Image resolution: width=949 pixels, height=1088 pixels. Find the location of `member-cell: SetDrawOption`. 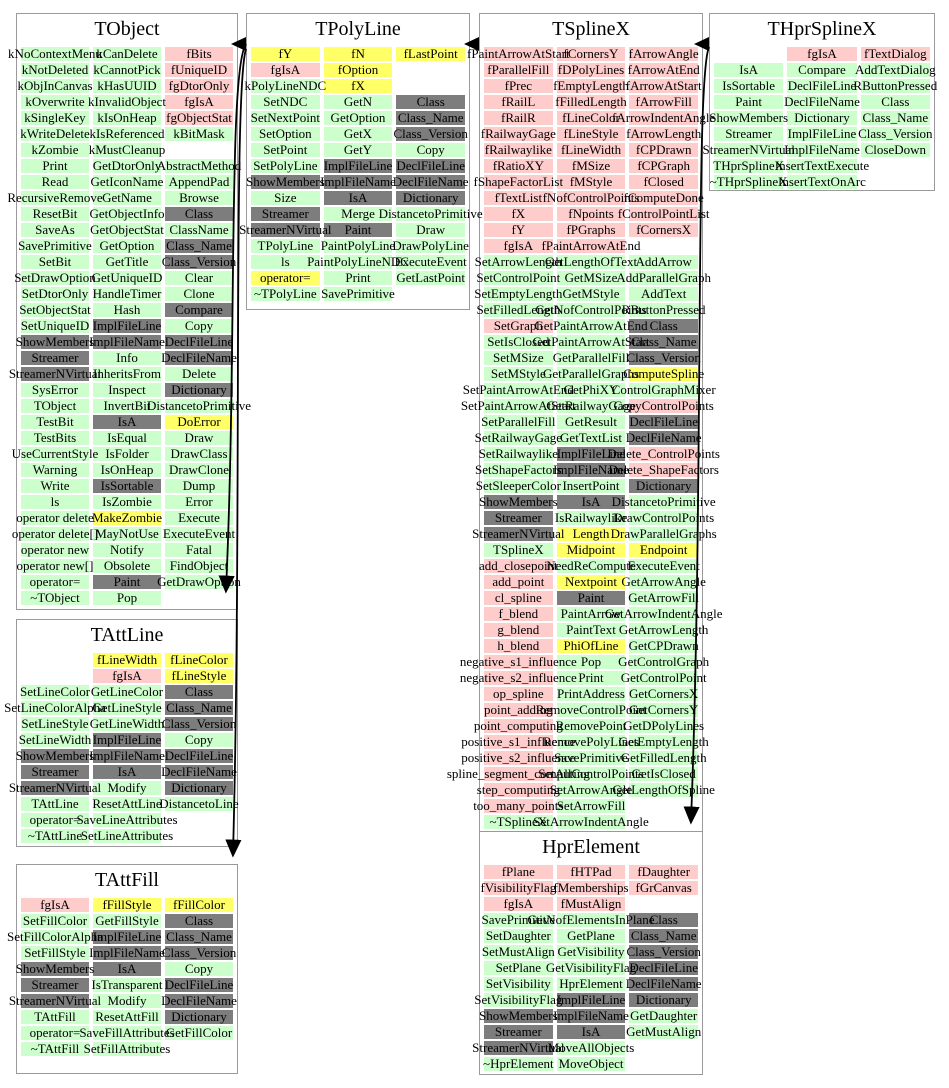

member-cell: SetDrawOption is located at coordinates (55, 277).